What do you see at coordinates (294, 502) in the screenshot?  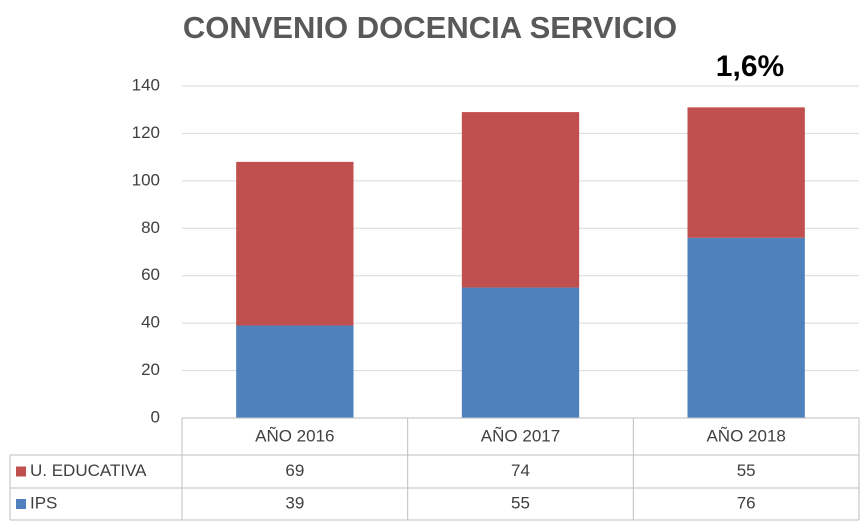 I see `table-value: 39` at bounding box center [294, 502].